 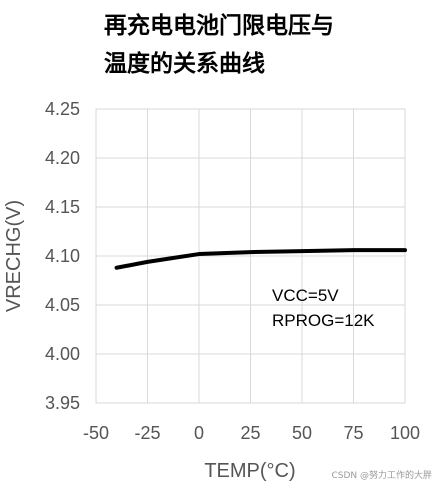 What do you see at coordinates (323, 320) in the screenshot?
I see `annotation-rprog: RPROG=12K` at bounding box center [323, 320].